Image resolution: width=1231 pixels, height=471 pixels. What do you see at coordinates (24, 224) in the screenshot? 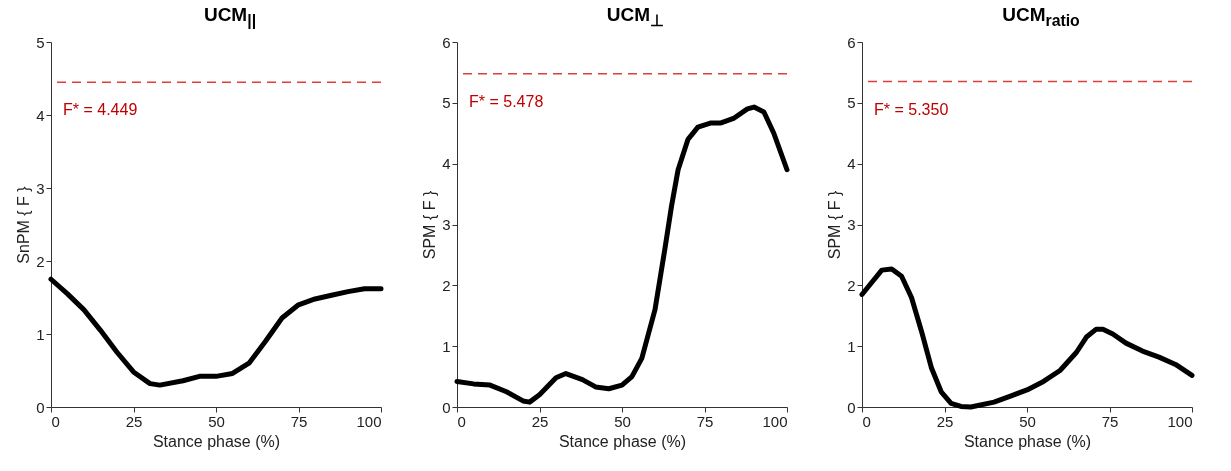
I see `y-axis-title: SnPM { F }` at bounding box center [24, 224].